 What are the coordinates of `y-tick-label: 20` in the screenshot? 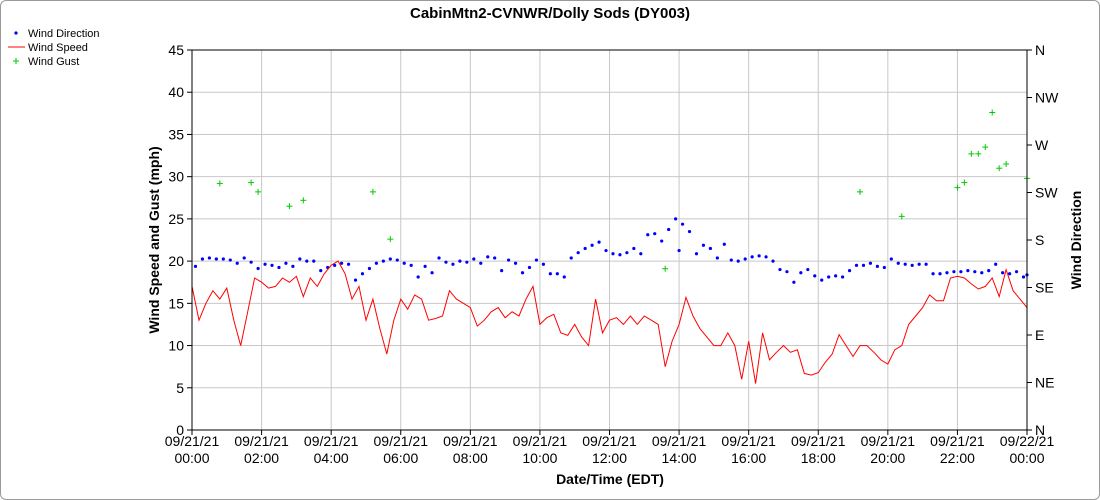 It's located at (176, 261).